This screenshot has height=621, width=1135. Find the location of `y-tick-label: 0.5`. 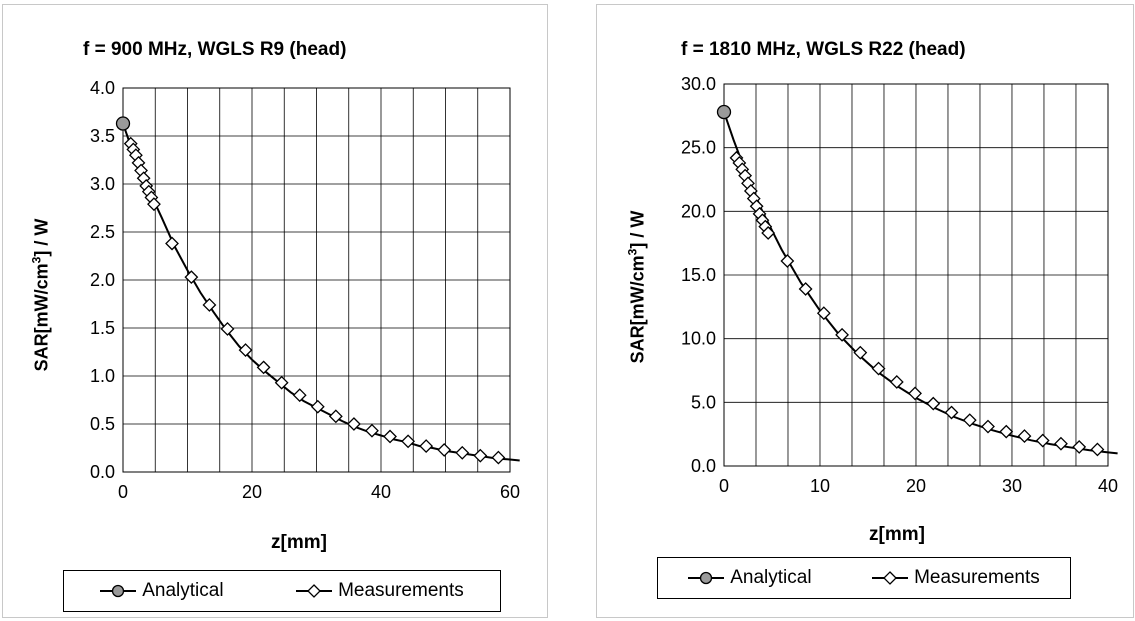

y-tick-label: 0.5 is located at coordinates (102, 424).